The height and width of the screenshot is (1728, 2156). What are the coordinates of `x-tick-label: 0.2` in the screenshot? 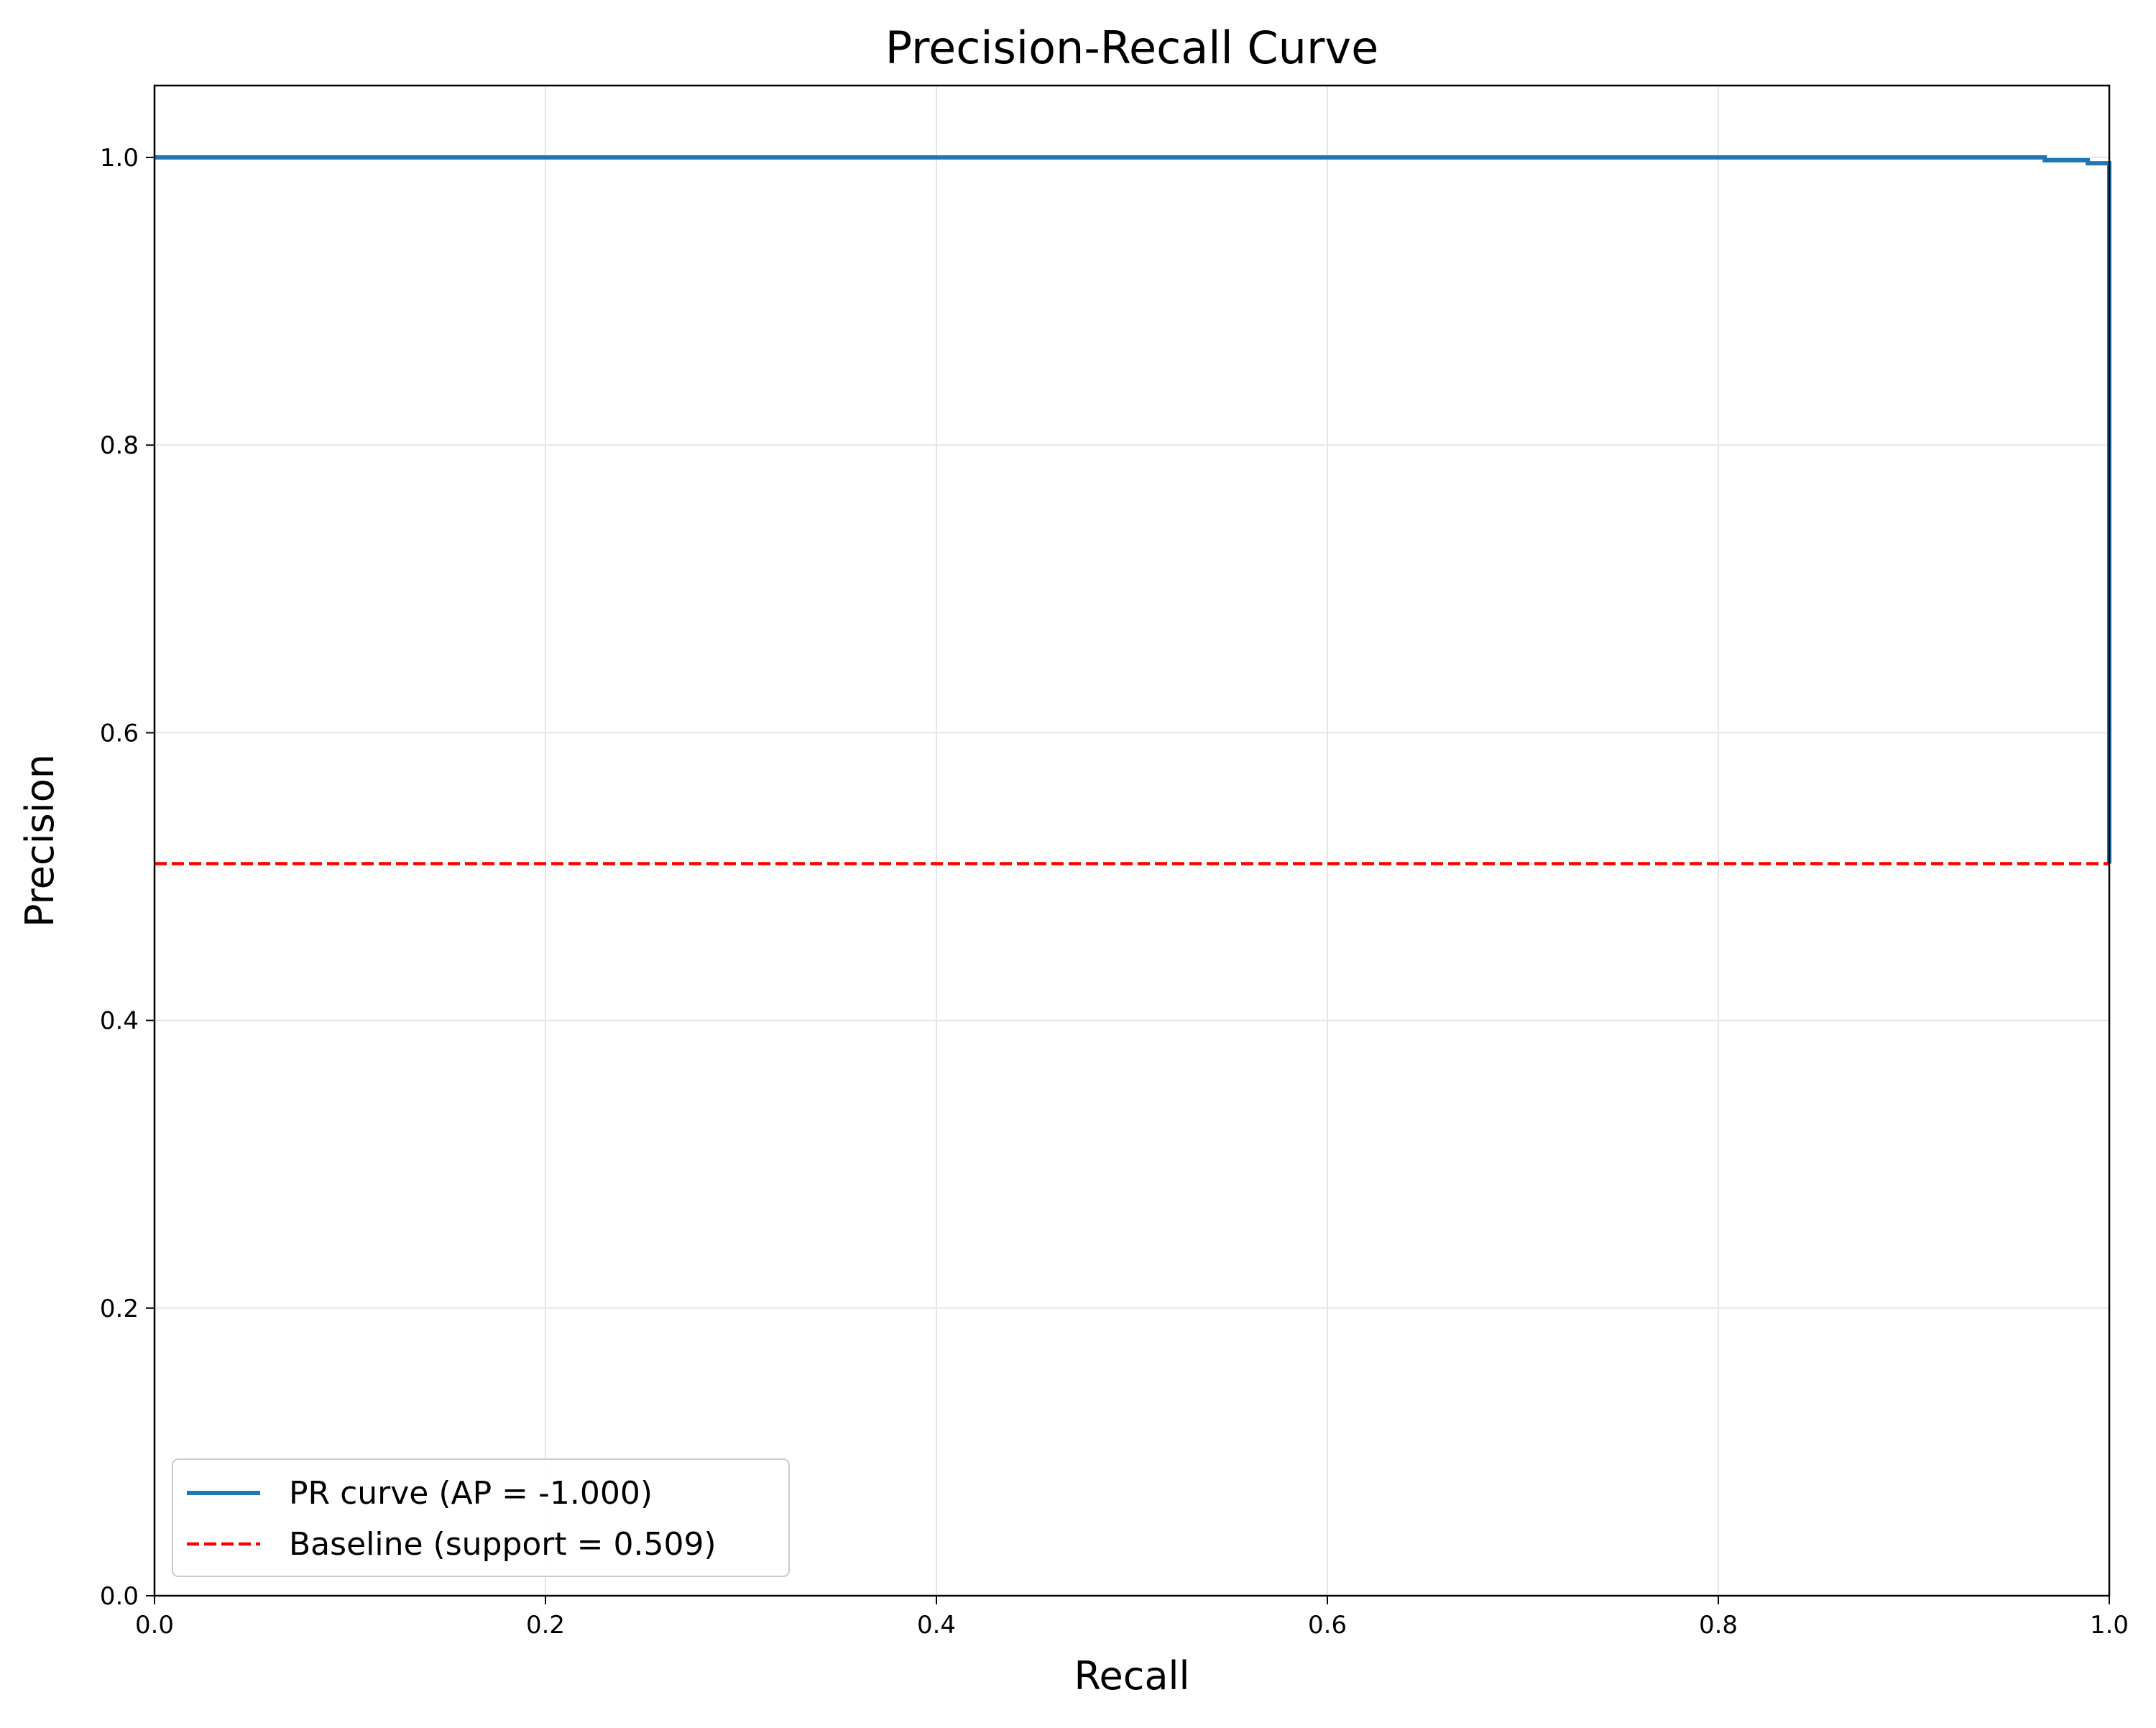 It's located at (545, 1625).